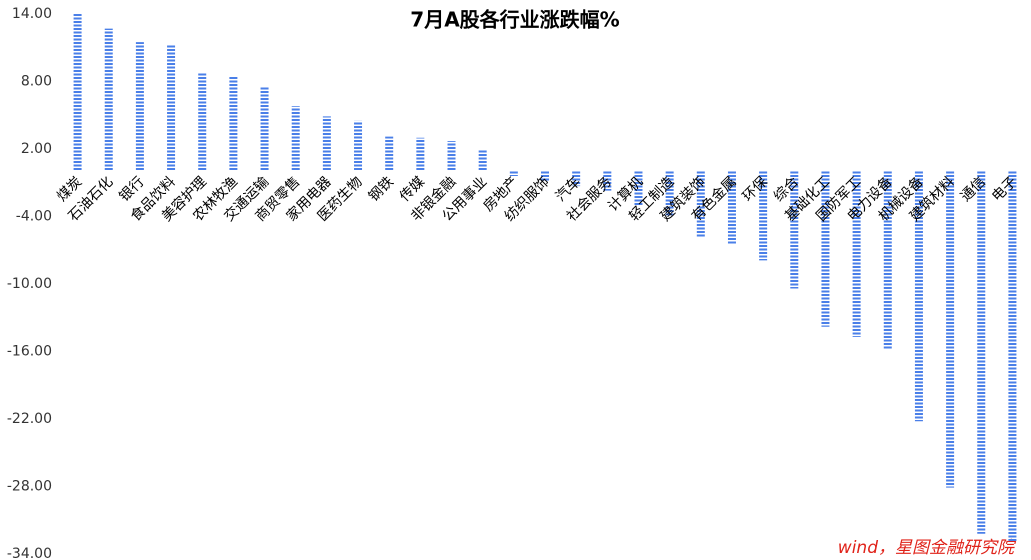 This screenshot has height=560, width=1031. Describe the element at coordinates (36, 82) in the screenshot. I see `y-tick-label: 8.00` at that location.